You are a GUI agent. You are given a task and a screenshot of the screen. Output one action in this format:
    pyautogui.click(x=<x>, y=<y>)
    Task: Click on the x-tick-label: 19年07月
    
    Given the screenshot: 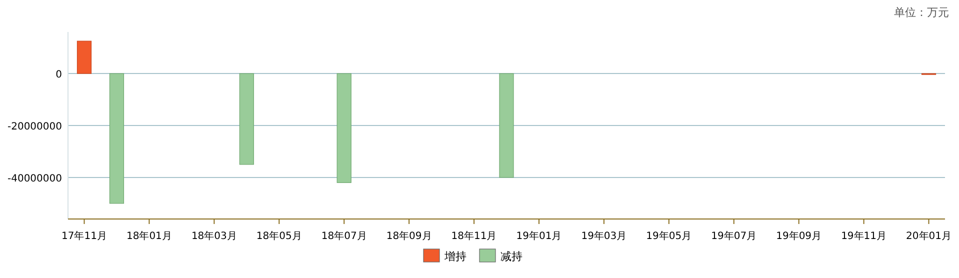 What is the action you would take?
    pyautogui.click(x=734, y=236)
    